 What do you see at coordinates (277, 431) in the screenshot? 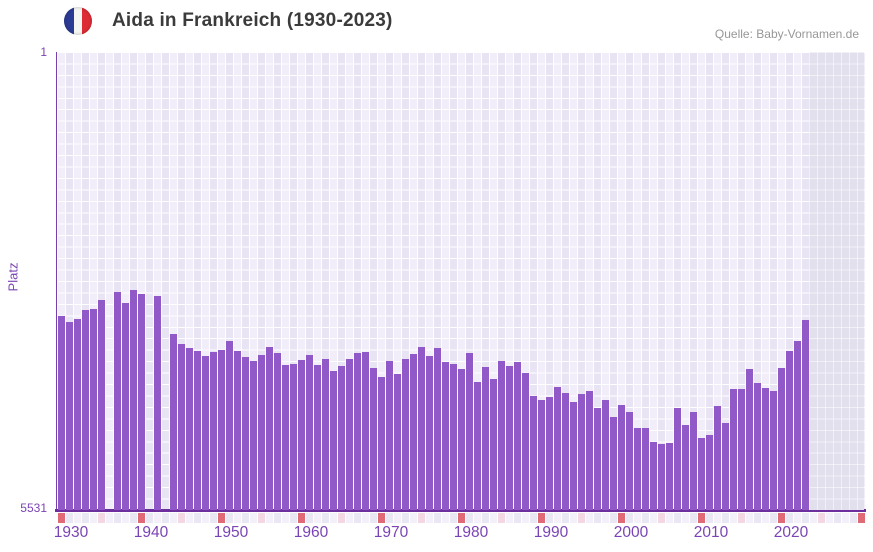
I see `rank-bar-1957` at bounding box center [277, 431].